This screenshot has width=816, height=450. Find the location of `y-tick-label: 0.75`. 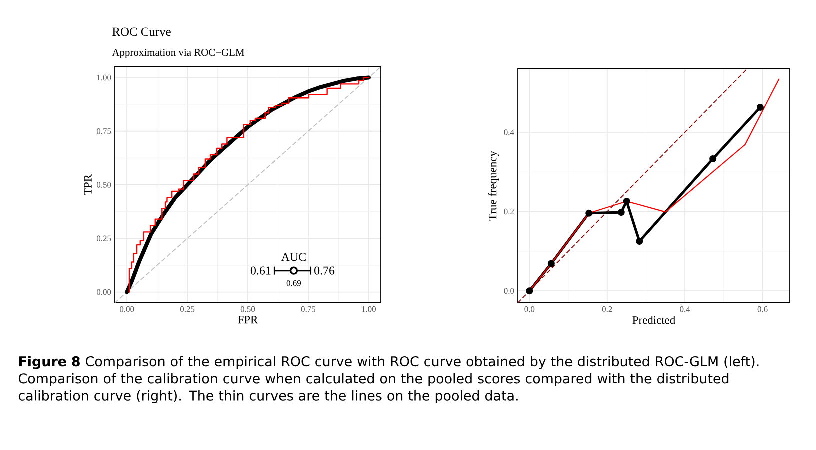

y-tick-label: 0.75 is located at coordinates (104, 131).